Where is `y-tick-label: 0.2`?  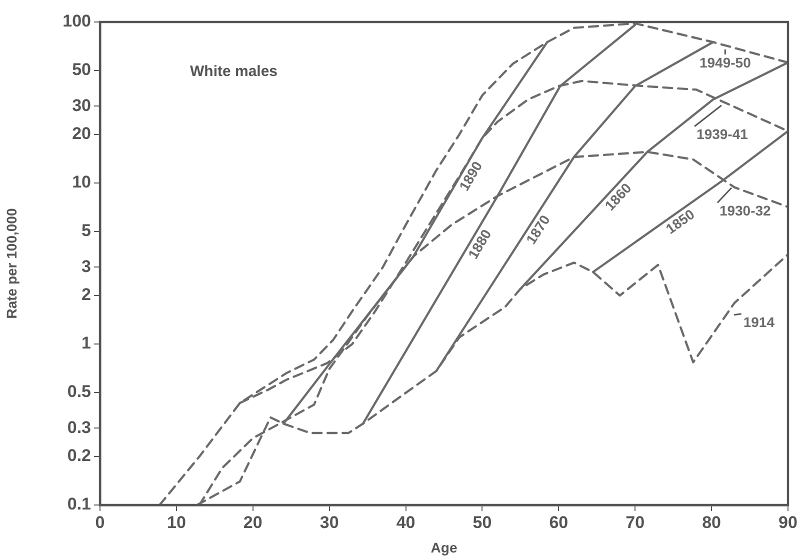 y-tick-label: 0.2 is located at coordinates (79, 456).